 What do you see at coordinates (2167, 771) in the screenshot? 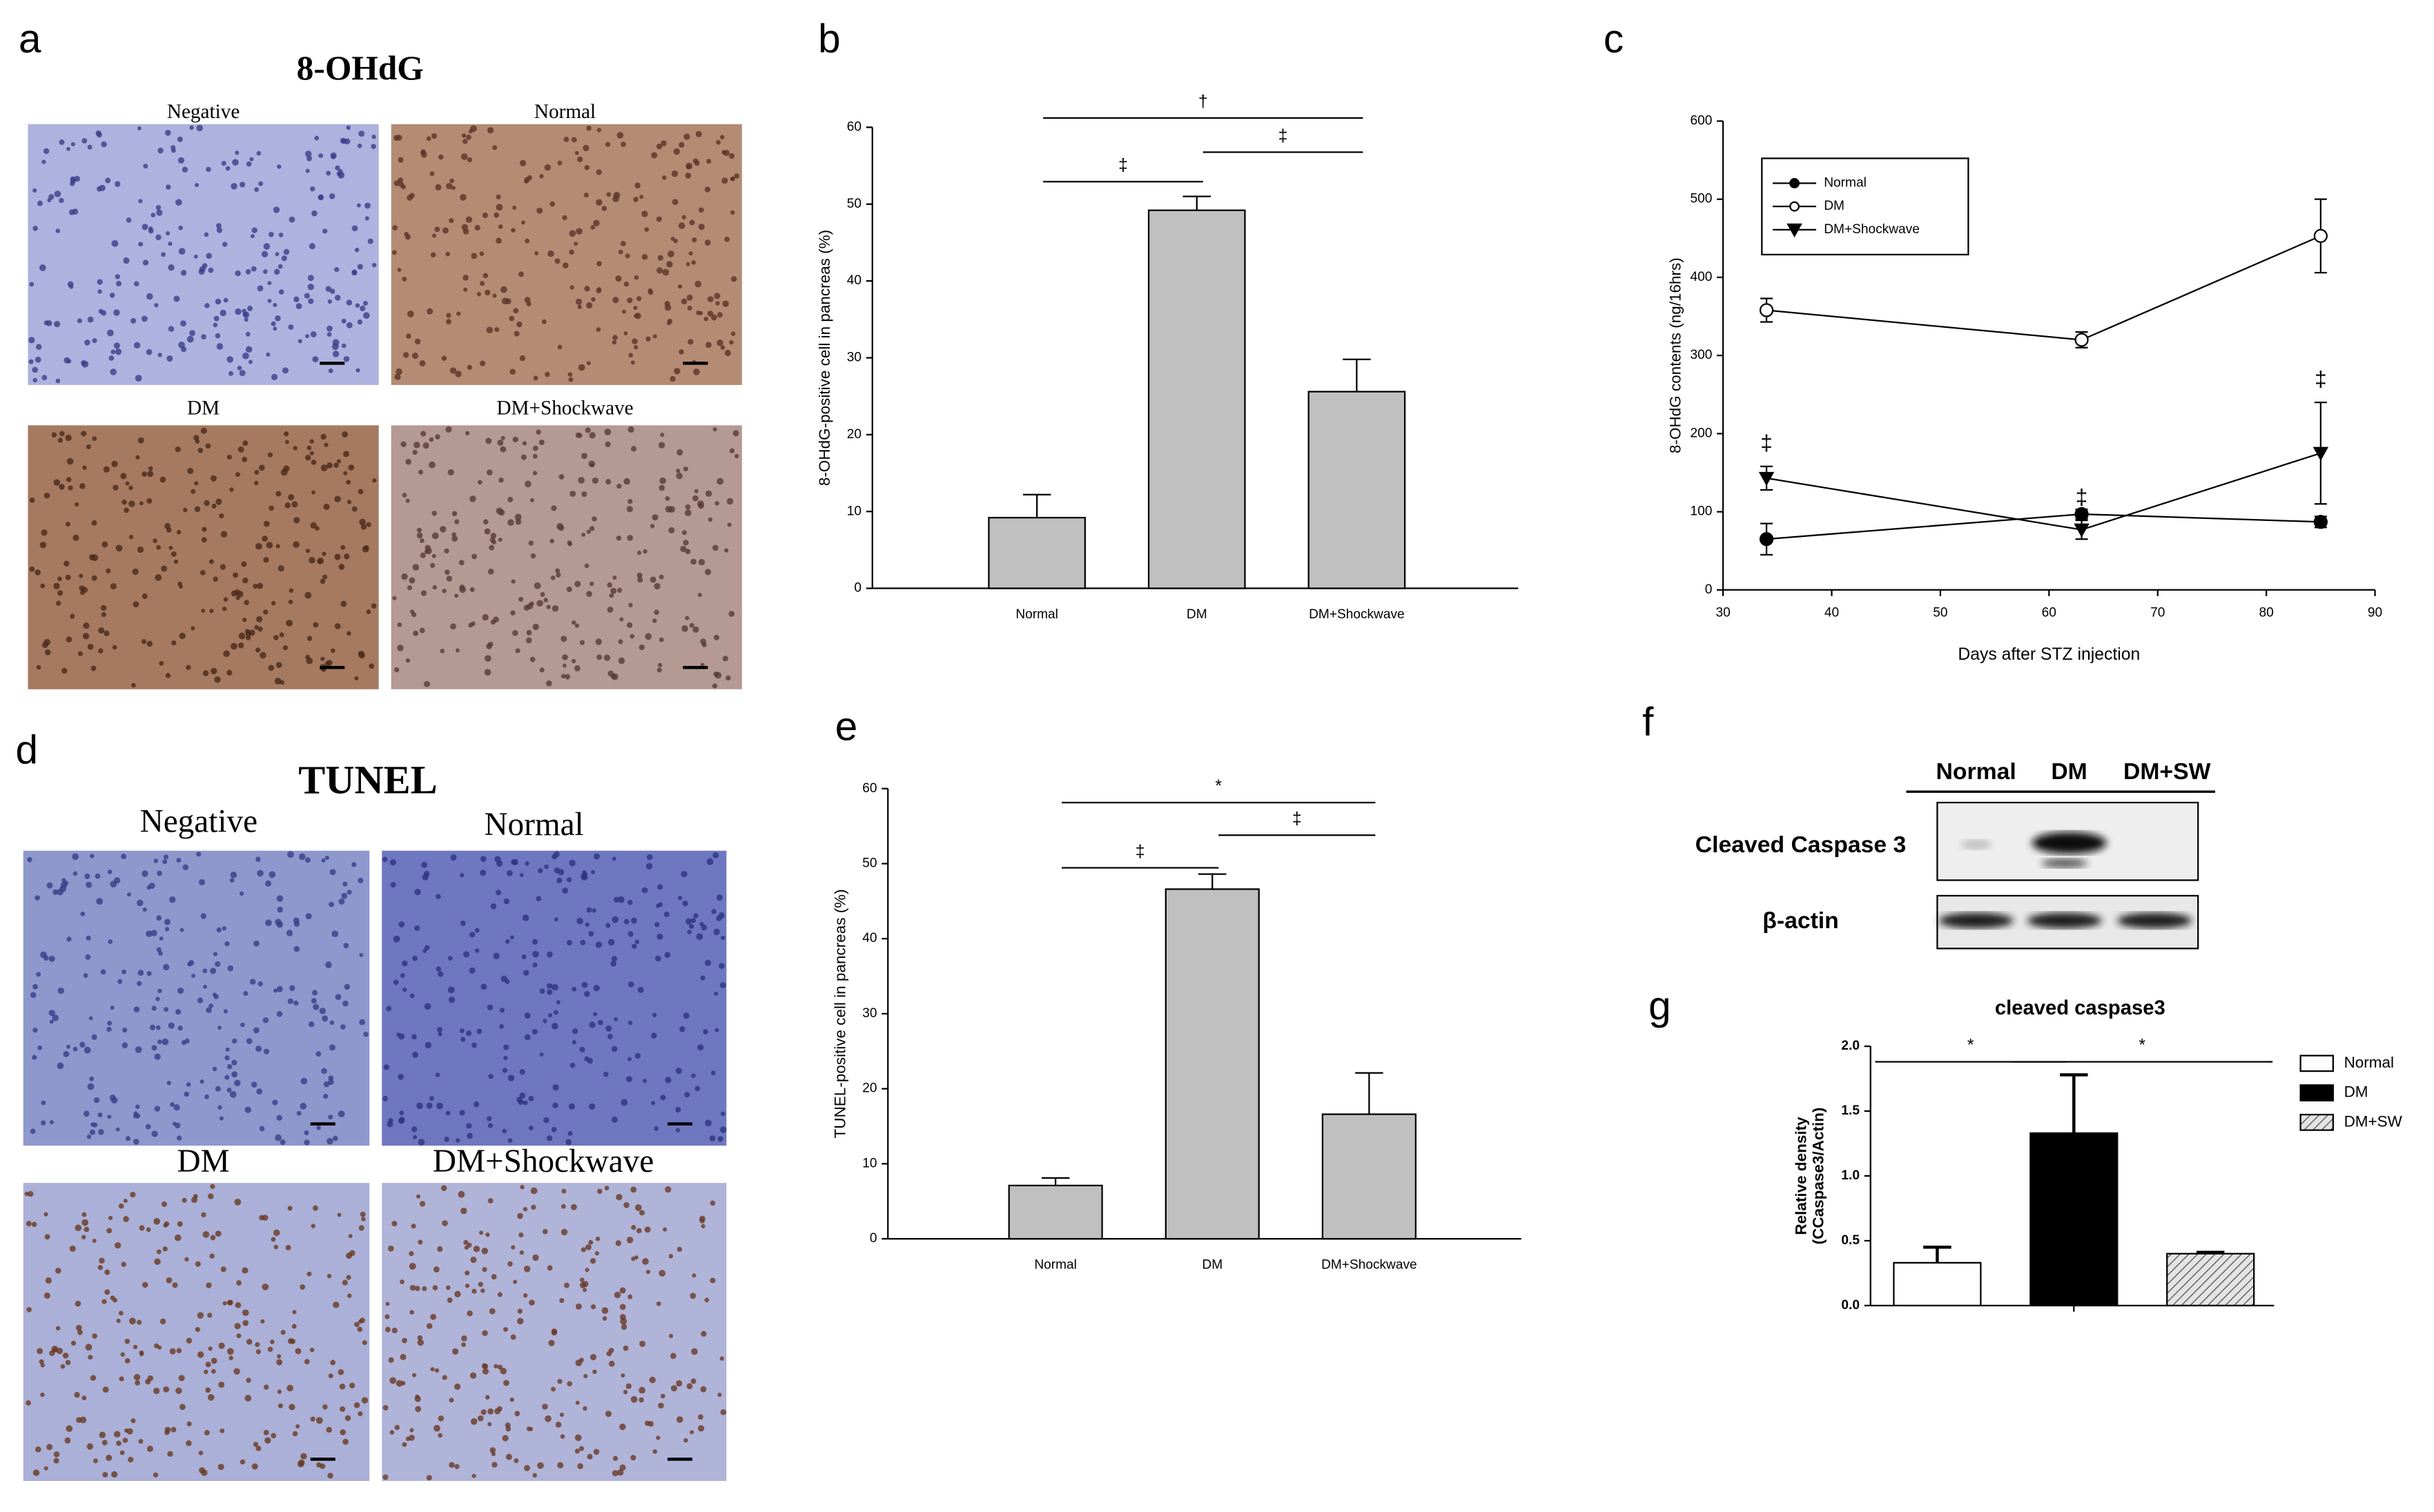
I see `lane-label: DM+SW` at bounding box center [2167, 771].